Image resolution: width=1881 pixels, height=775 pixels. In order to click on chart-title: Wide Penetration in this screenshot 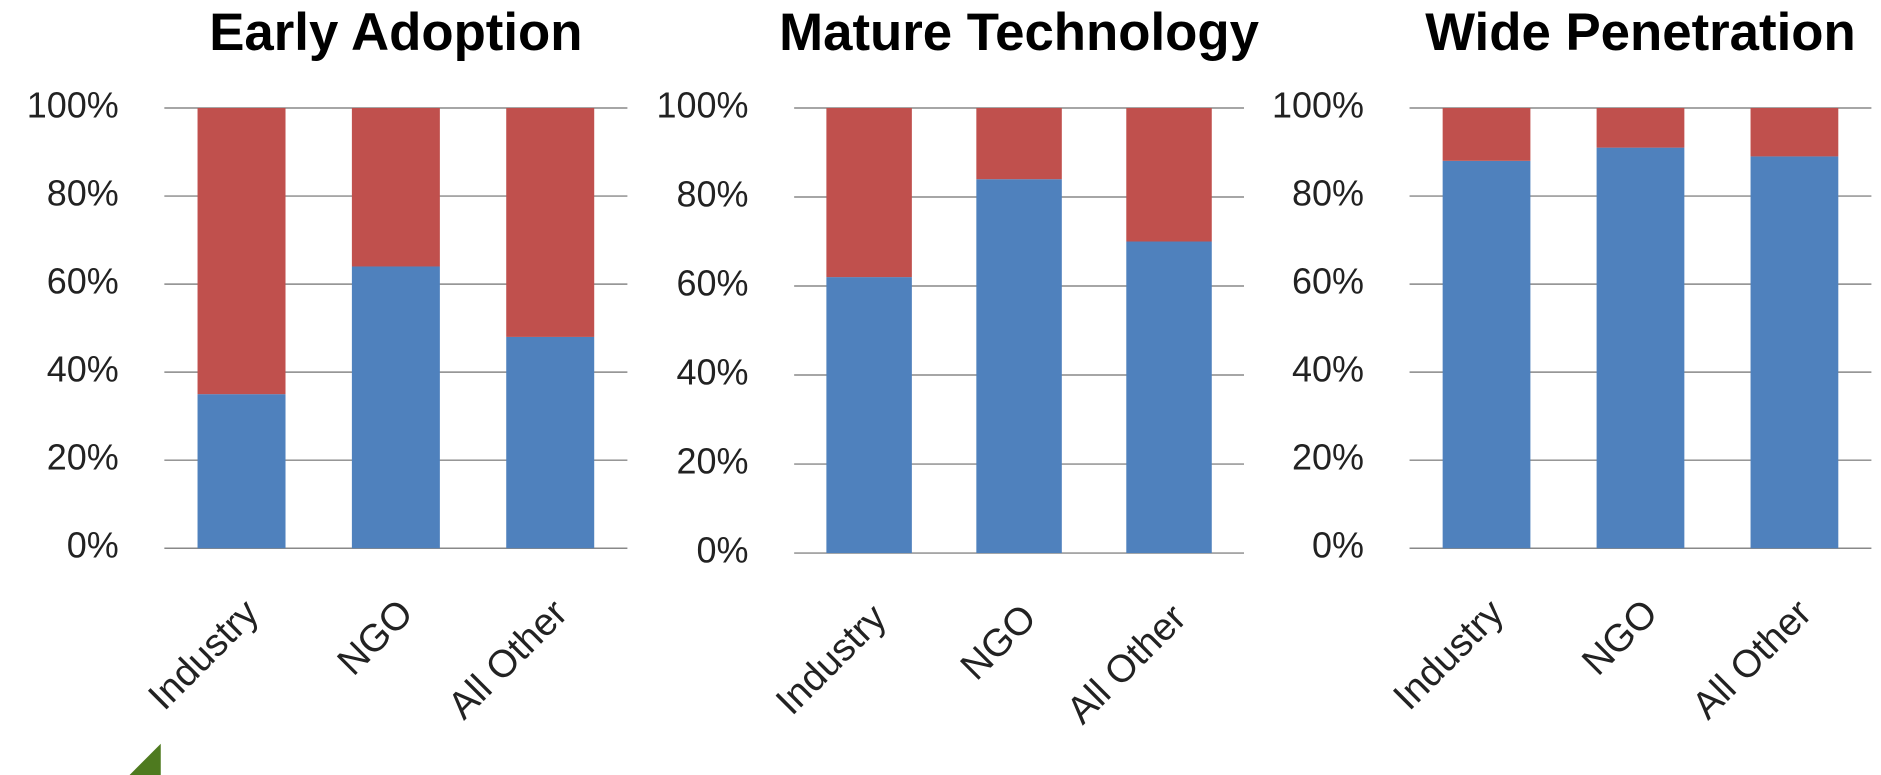, I will do `click(1640, 32)`.